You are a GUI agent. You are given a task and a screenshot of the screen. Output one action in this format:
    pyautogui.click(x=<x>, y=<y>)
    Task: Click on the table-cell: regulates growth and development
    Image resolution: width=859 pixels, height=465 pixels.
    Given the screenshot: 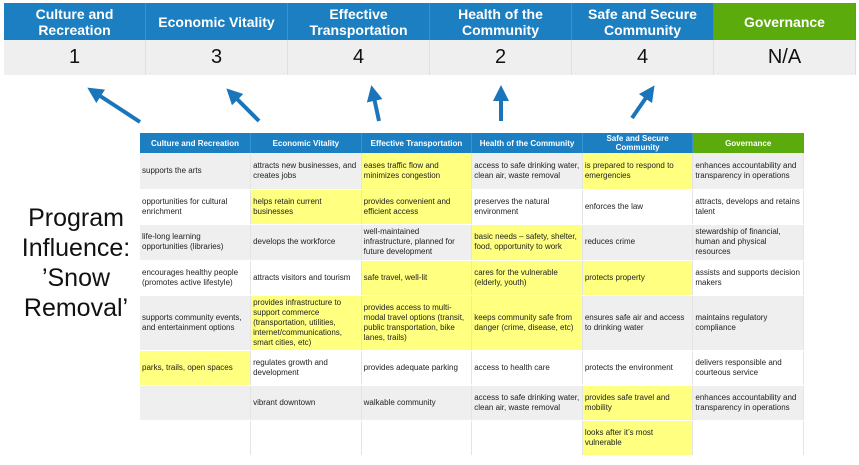 What is the action you would take?
    pyautogui.click(x=306, y=368)
    